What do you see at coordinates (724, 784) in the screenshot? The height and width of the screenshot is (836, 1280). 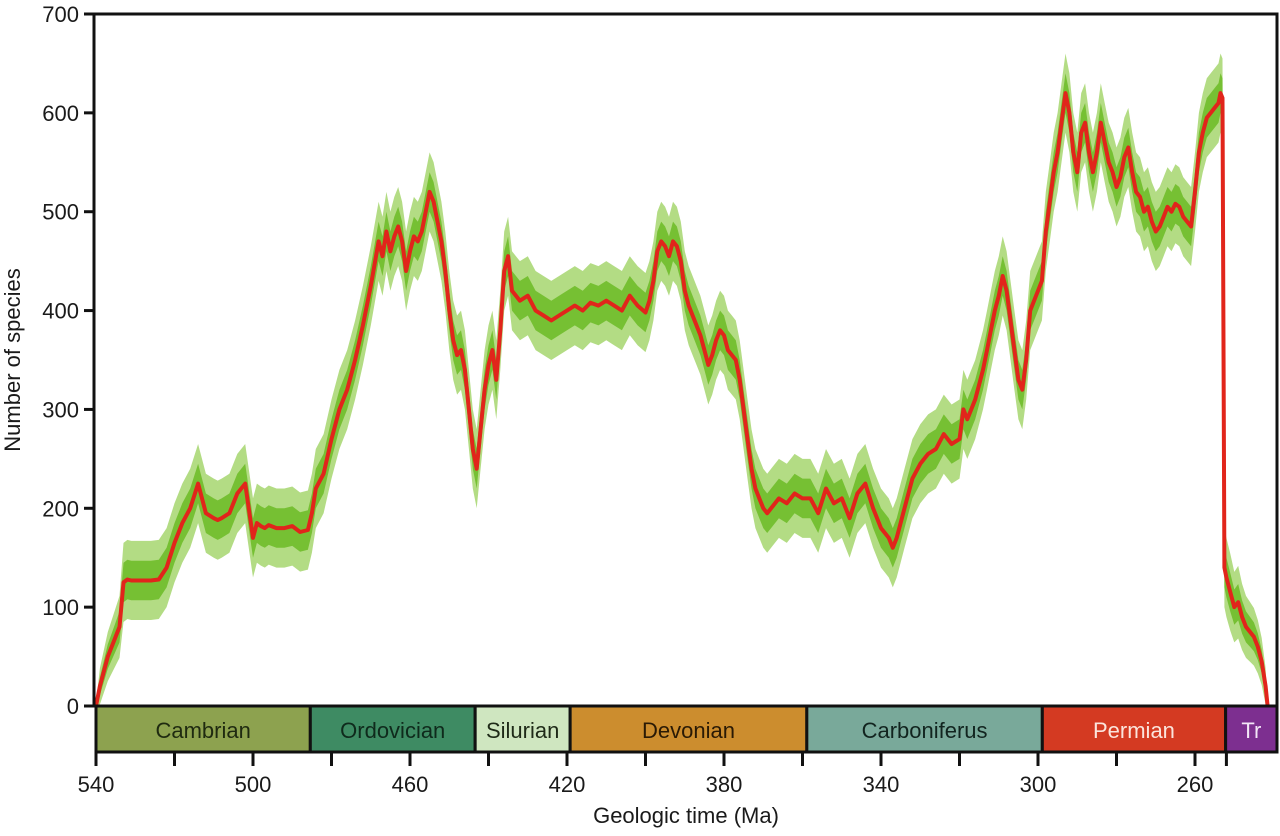 I see `x-tick-label: 380` at bounding box center [724, 784].